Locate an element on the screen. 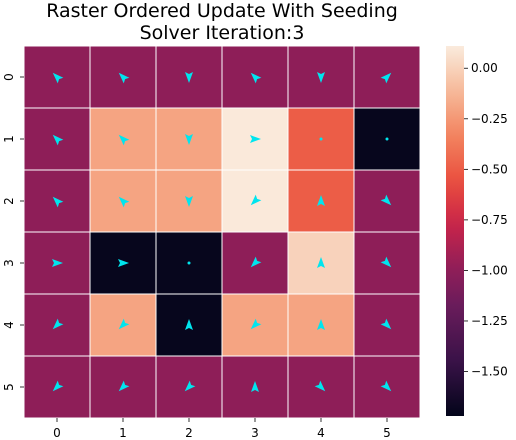 This screenshot has height=440, width=516. colorbar-tick-label: −0.50 is located at coordinates (489, 169).